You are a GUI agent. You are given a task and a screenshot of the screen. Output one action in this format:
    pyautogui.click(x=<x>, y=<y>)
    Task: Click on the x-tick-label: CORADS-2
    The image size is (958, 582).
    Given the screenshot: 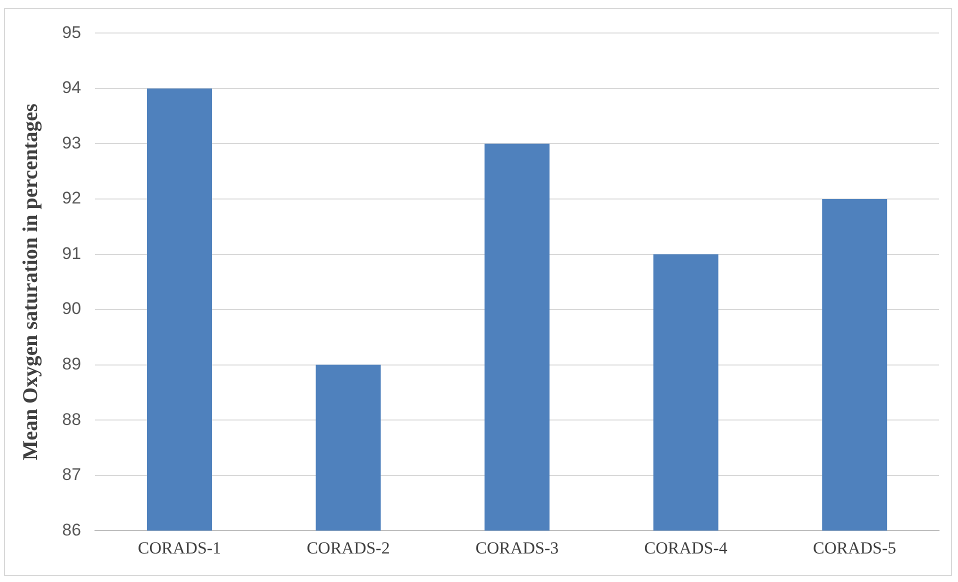 What is the action you would take?
    pyautogui.click(x=348, y=548)
    